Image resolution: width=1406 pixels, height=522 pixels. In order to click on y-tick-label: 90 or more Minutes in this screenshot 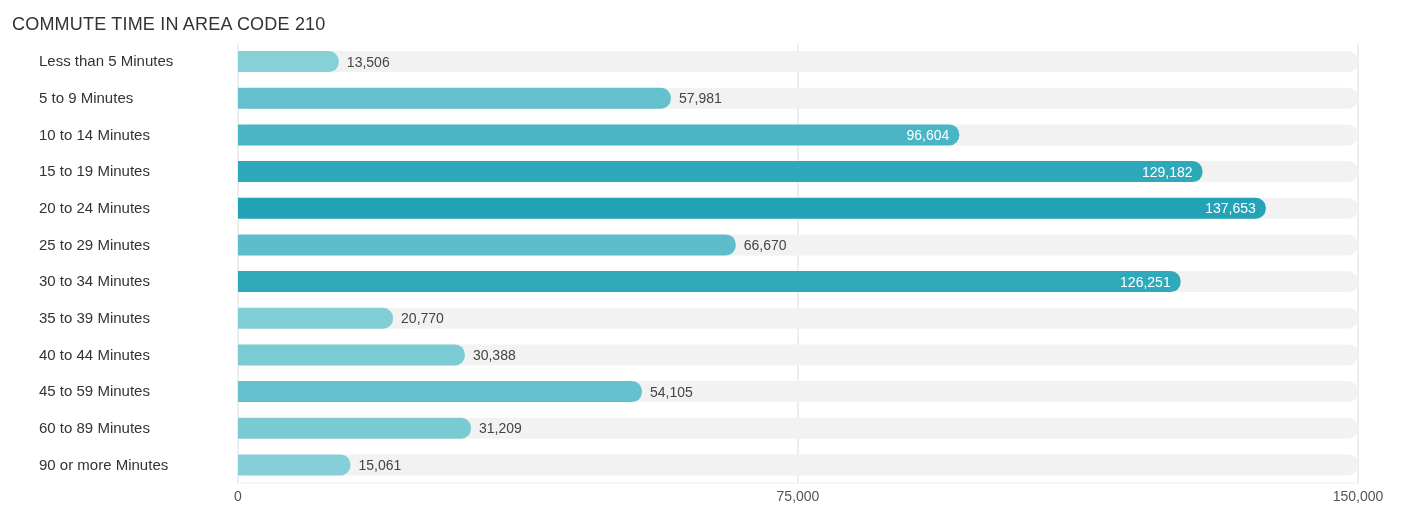, I will do `click(104, 464)`.